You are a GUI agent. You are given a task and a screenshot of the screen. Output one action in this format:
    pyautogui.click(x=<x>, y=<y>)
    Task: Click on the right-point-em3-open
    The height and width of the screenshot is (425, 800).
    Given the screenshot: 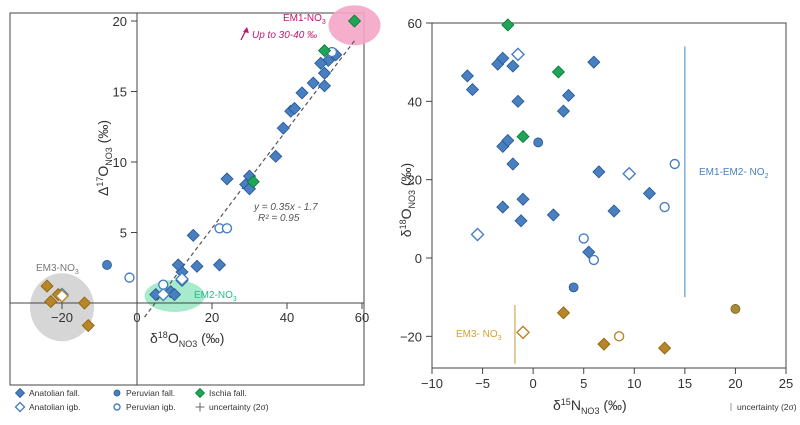 What is the action you would take?
    pyautogui.click(x=523, y=332)
    